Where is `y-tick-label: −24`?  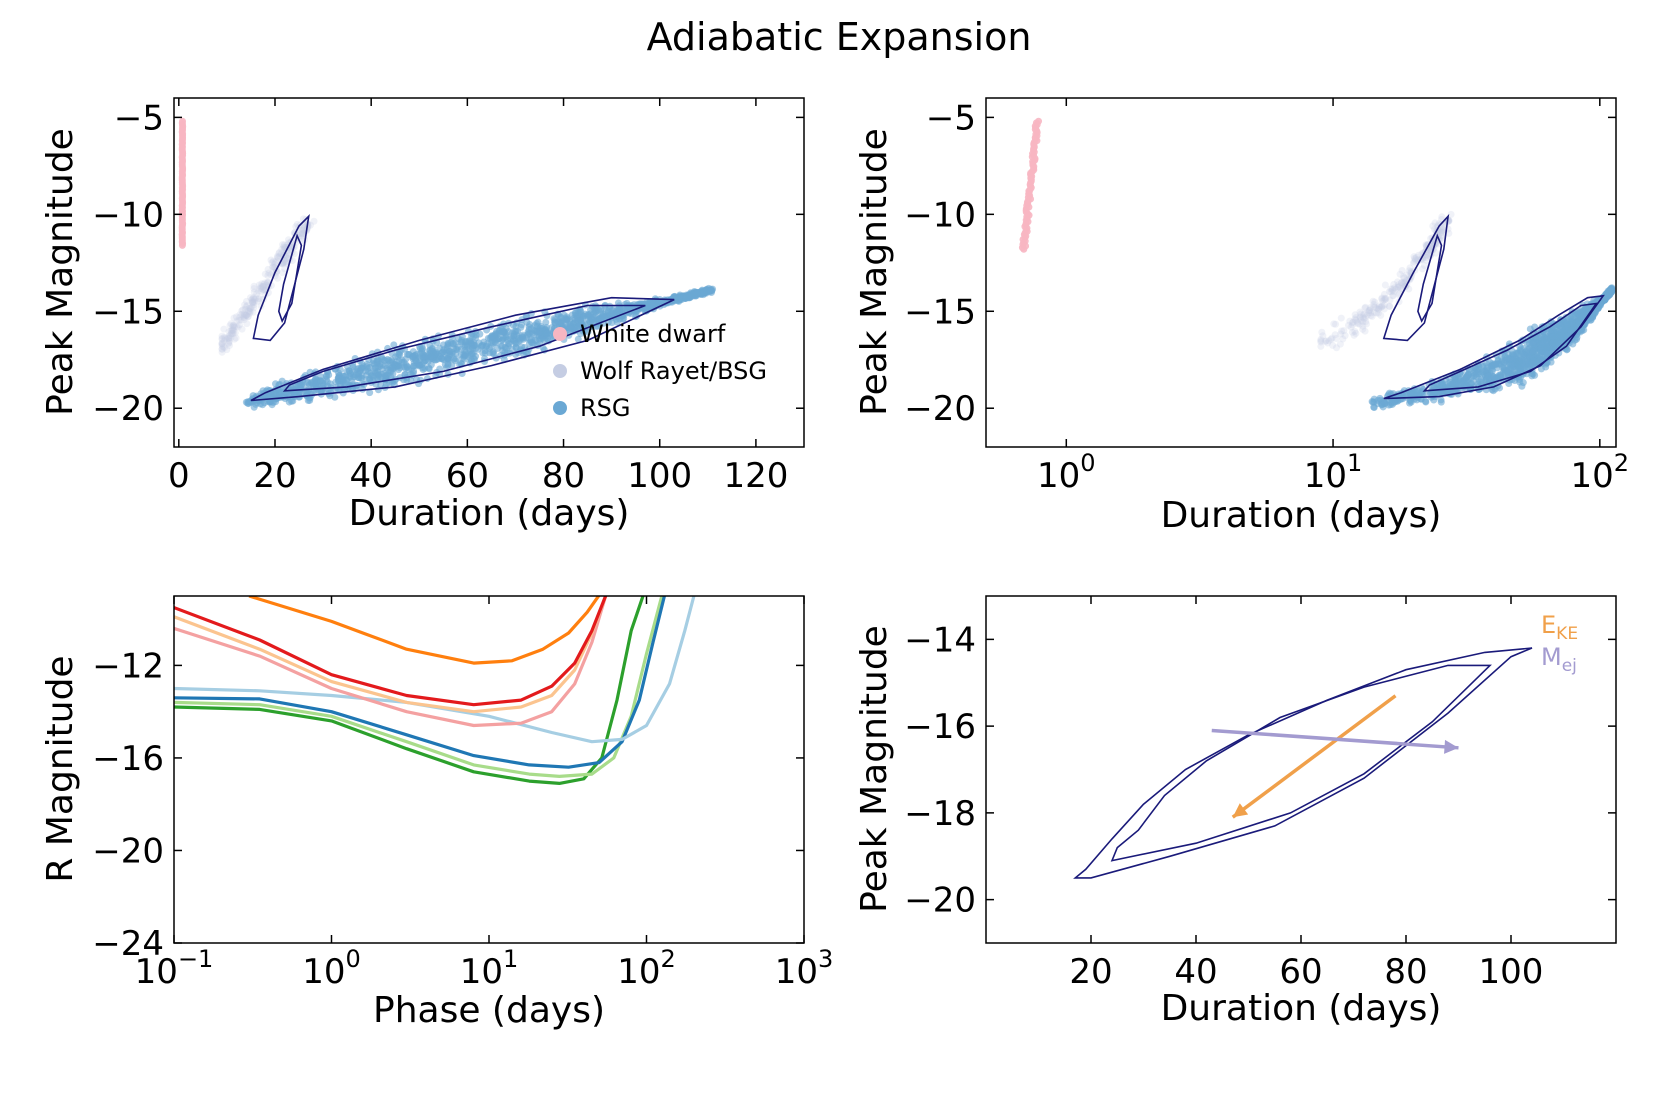
y-tick-label: −24 is located at coordinates (128, 944).